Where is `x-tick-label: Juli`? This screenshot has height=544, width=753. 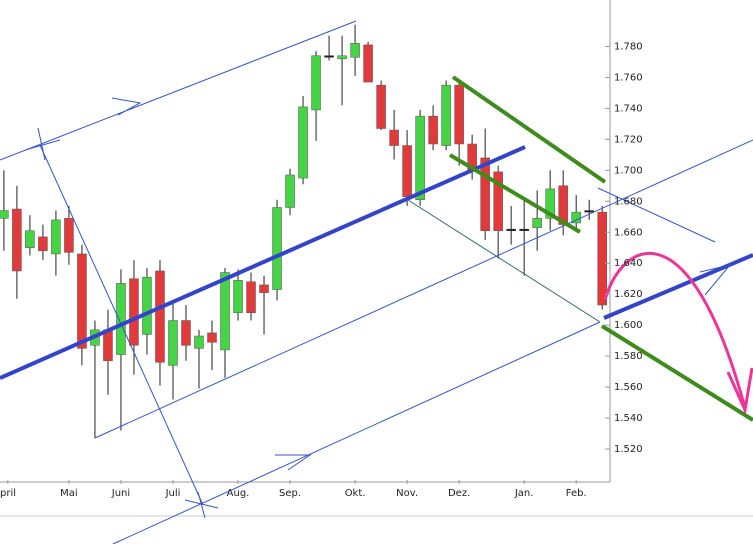
x-tick-label: Juli is located at coordinates (173, 493).